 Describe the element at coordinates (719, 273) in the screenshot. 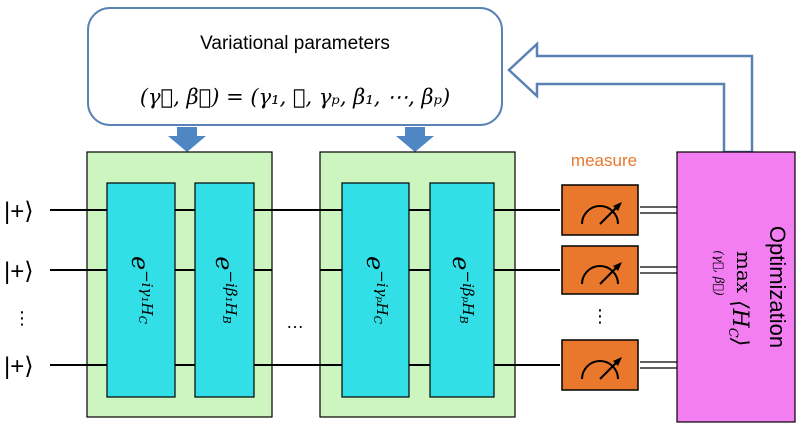

I see `optimization-max-sub: (γ⃗, β⃗)` at that location.